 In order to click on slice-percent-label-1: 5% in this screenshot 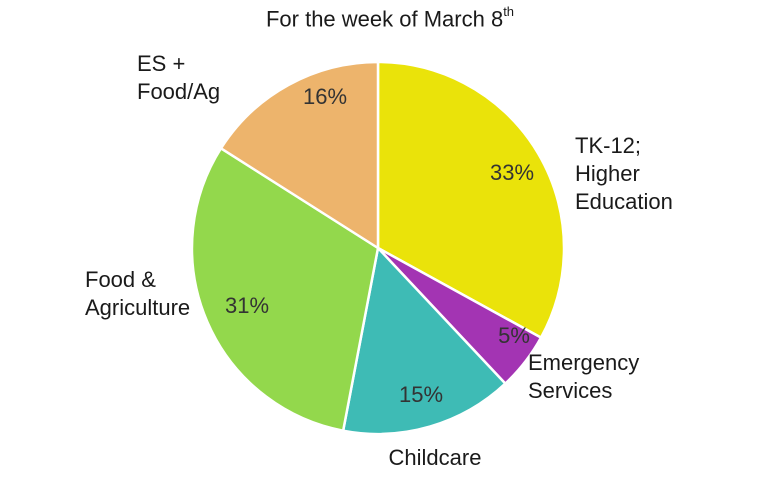, I will do `click(514, 335)`.